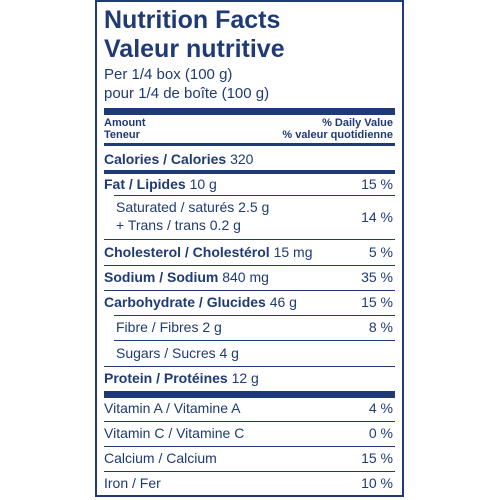 This screenshot has width=500, height=500. What do you see at coordinates (160, 458) in the screenshot?
I see `calcium-label: Calcium / Calcium` at bounding box center [160, 458].